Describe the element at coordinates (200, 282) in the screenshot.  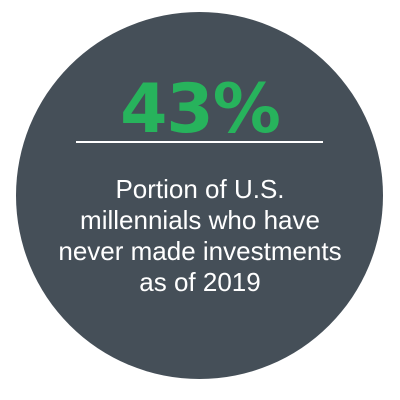
I see `caption-line-4: as of 2019` at that location.